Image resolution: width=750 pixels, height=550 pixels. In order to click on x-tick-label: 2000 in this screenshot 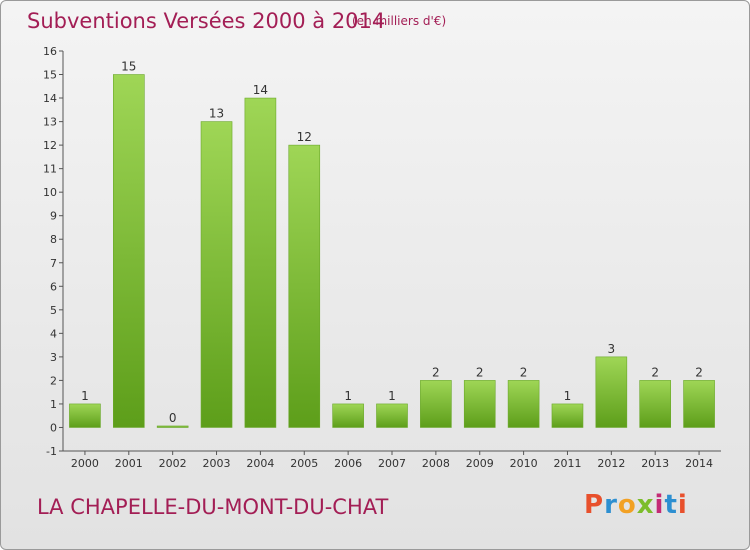, I will do `click(85, 463)`.